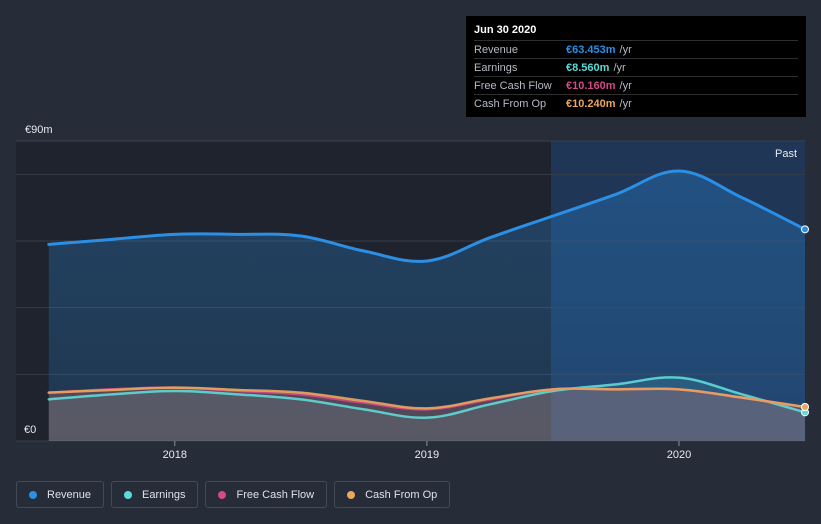 The width and height of the screenshot is (821, 524). Describe the element at coordinates (636, 49) in the screenshot. I see `tooltip-row-revenue: Revenue €63.453m /yr` at that location.